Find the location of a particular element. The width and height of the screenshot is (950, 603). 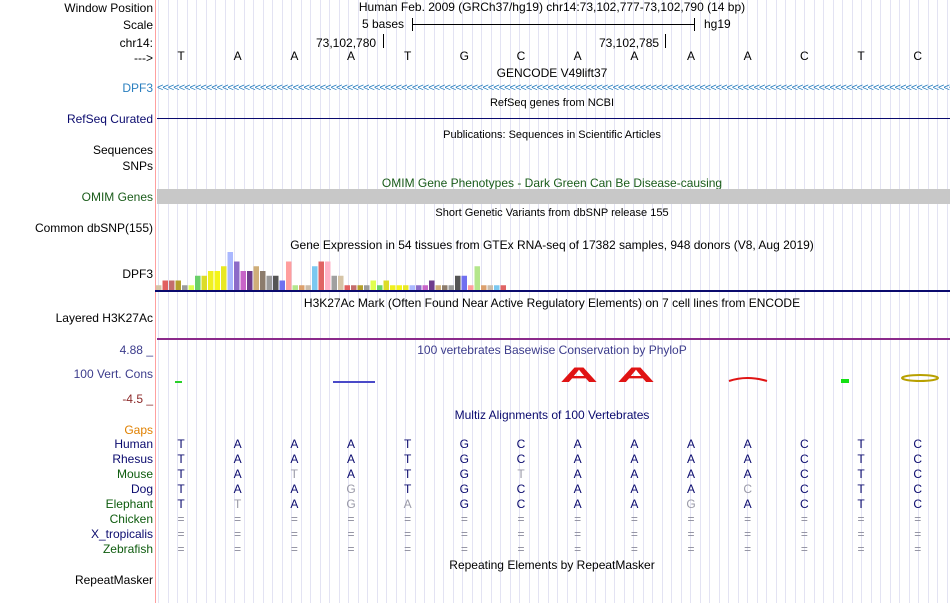

h3k27ac-signal-line is located at coordinates (553, 339).